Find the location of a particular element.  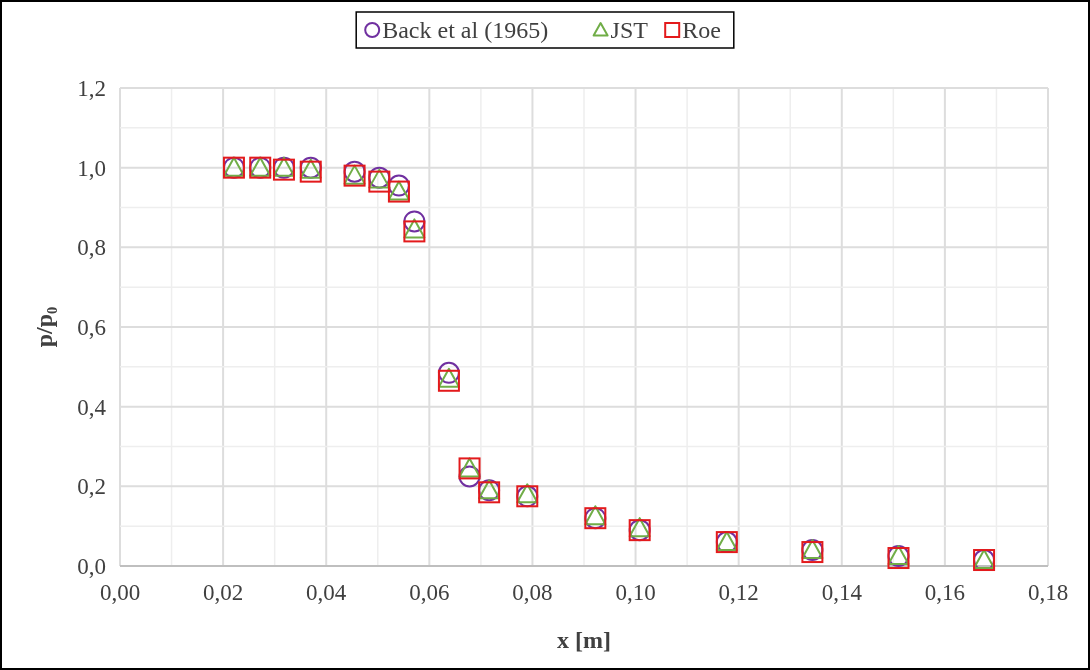

x-tick-label: 0,16 is located at coordinates (945, 592).